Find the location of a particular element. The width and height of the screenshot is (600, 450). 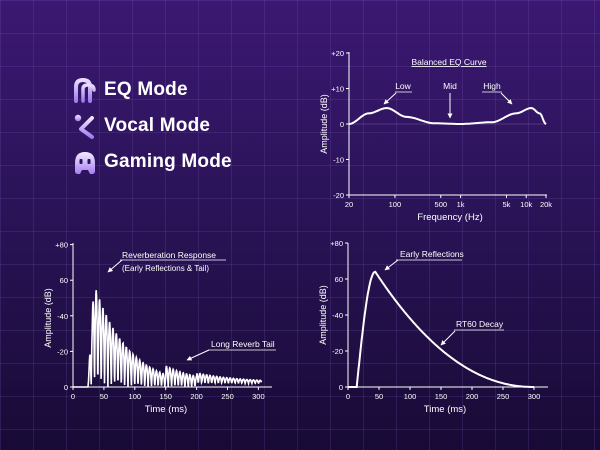

reverb-x-ticks: 0 50 100 150 200 250 300 is located at coordinates (168, 394).